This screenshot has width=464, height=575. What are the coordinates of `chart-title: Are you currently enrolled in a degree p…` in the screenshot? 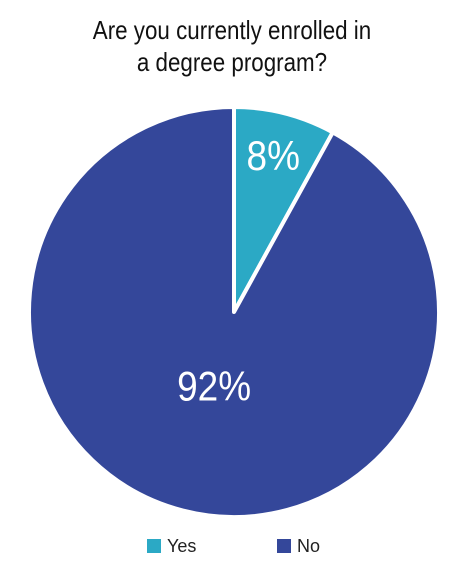 It's located at (232, 46).